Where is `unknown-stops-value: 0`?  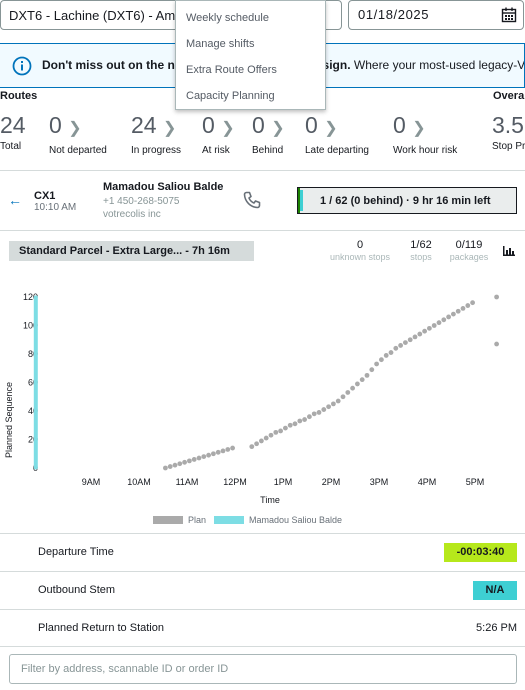
unknown-stops-value: 0 is located at coordinates (360, 245).